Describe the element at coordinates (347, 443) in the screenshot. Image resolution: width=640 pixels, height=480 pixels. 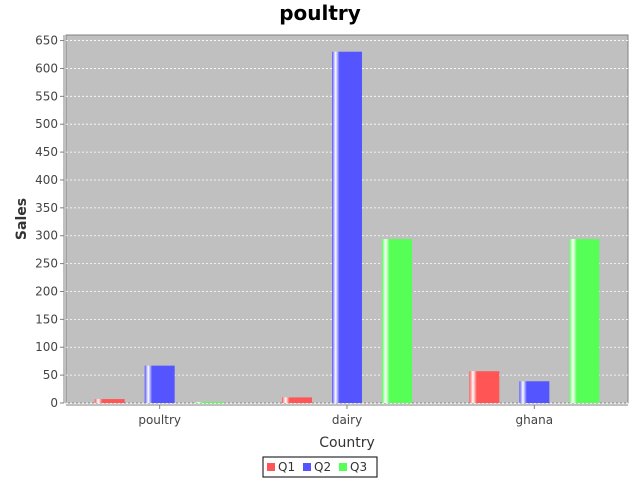
I see `x-axis-label: Country` at that location.